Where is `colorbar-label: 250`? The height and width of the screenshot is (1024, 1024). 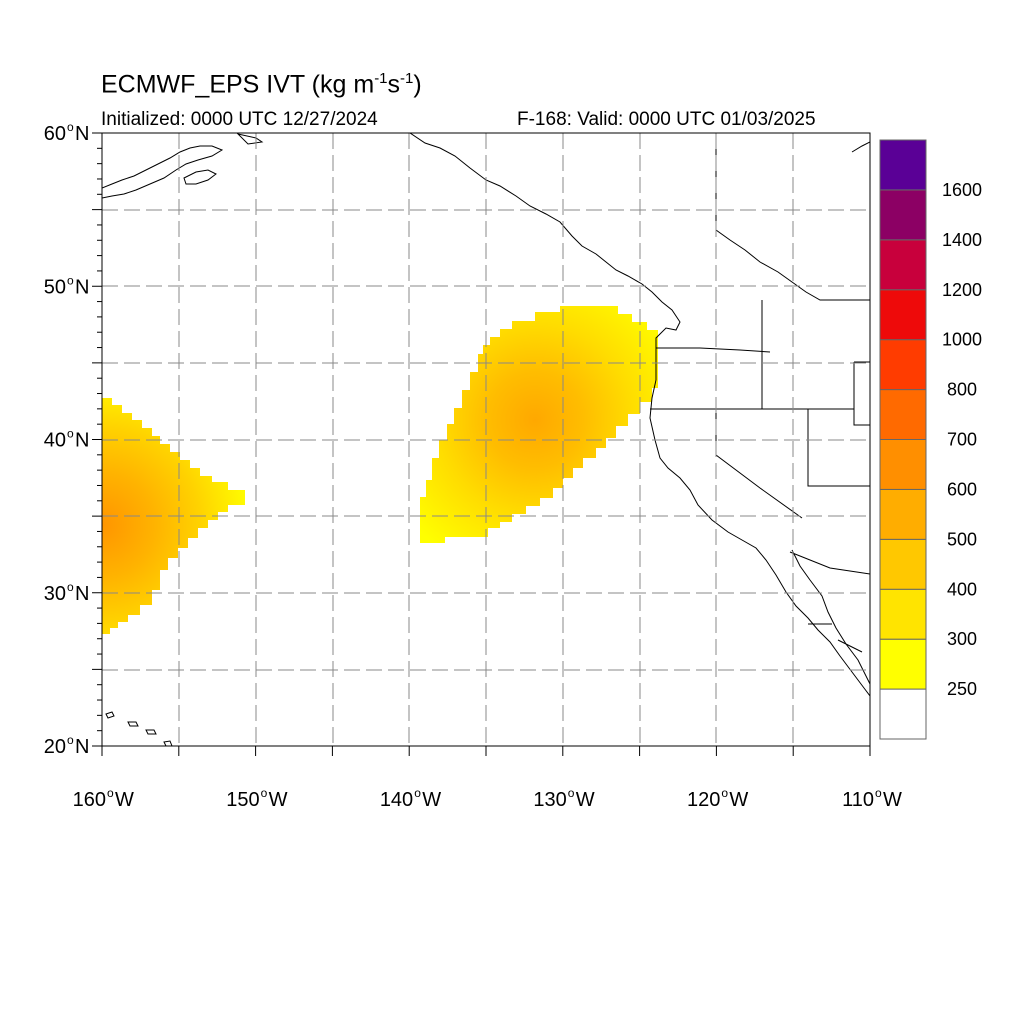
colorbar-label: 250 is located at coordinates (962, 689).